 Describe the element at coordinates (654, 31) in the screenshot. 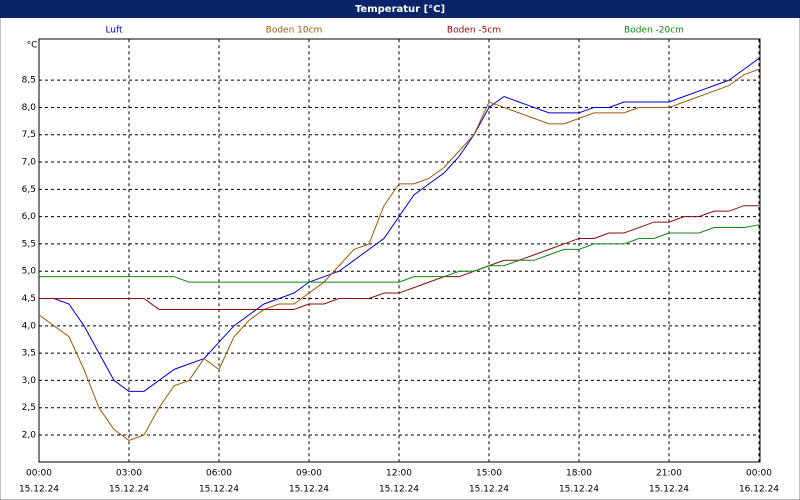

I see `legend-entry: Boden -20cm` at that location.